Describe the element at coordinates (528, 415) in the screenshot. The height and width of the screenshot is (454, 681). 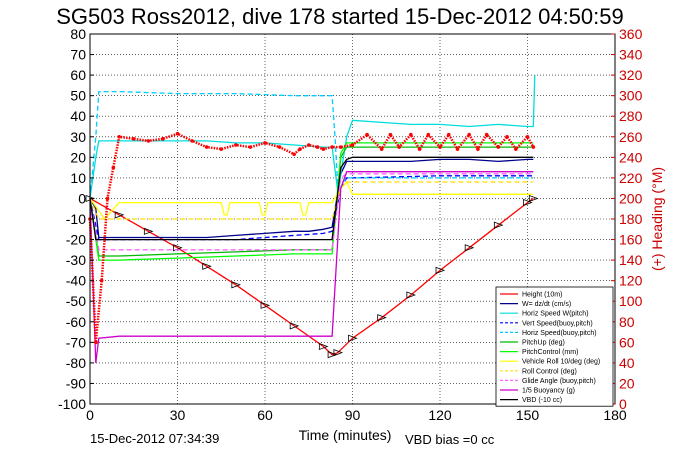
I see `x-tick-label: 150` at that location.